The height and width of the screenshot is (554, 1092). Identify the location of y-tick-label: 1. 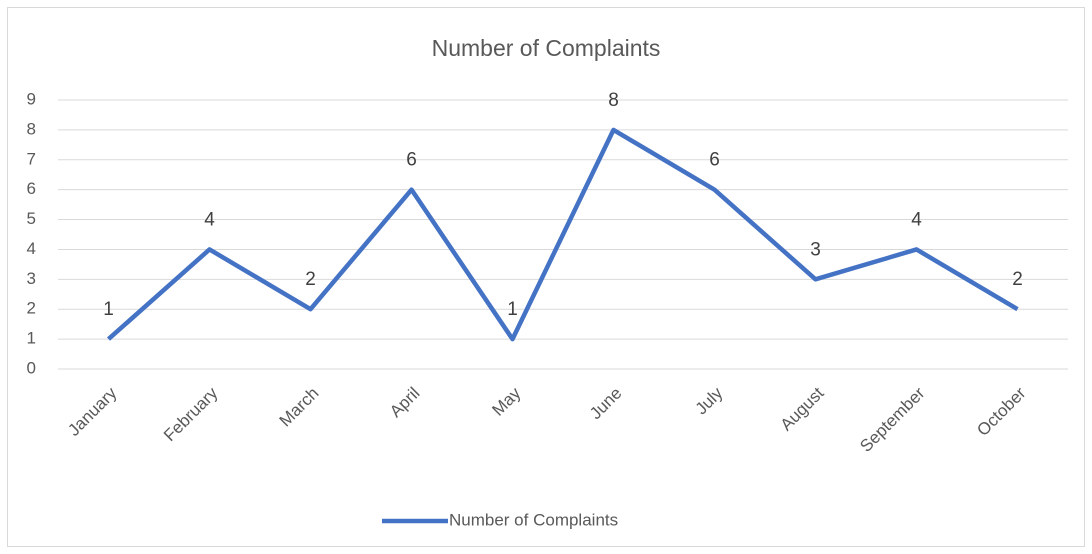
(31, 338).